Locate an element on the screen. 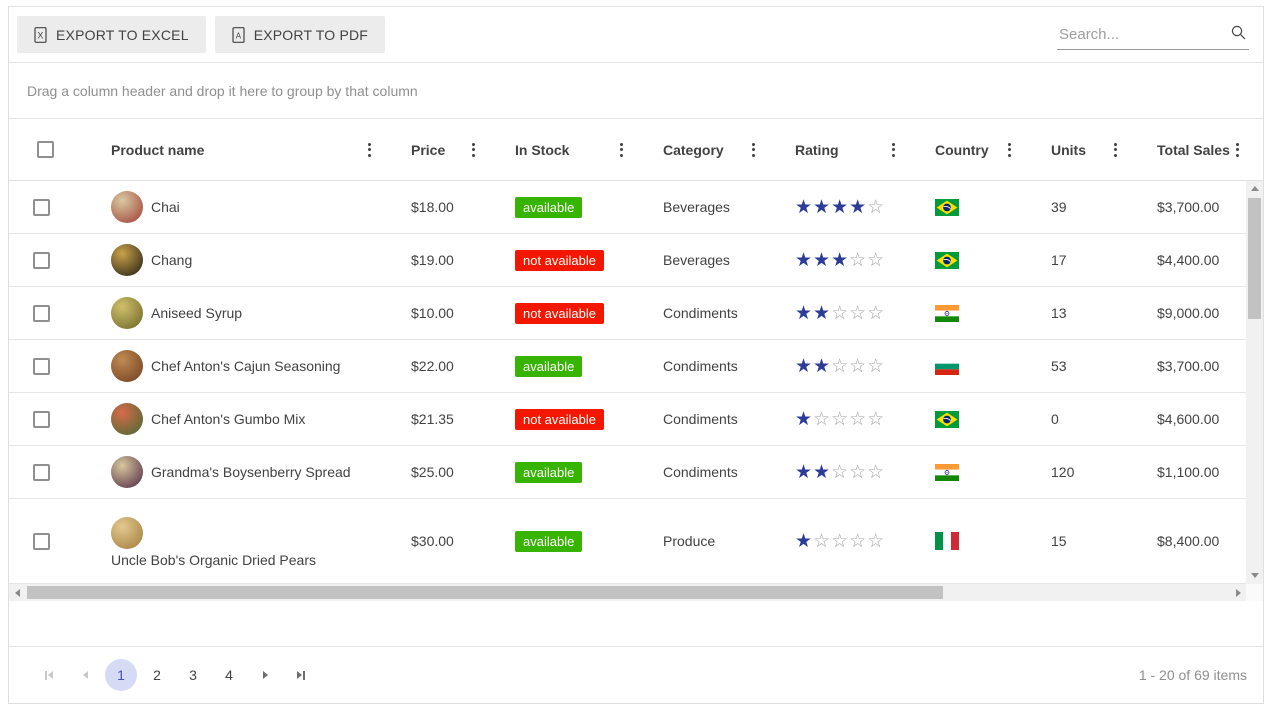 The width and height of the screenshot is (1273, 712). price-cell: $19.00 is located at coordinates (432, 260).